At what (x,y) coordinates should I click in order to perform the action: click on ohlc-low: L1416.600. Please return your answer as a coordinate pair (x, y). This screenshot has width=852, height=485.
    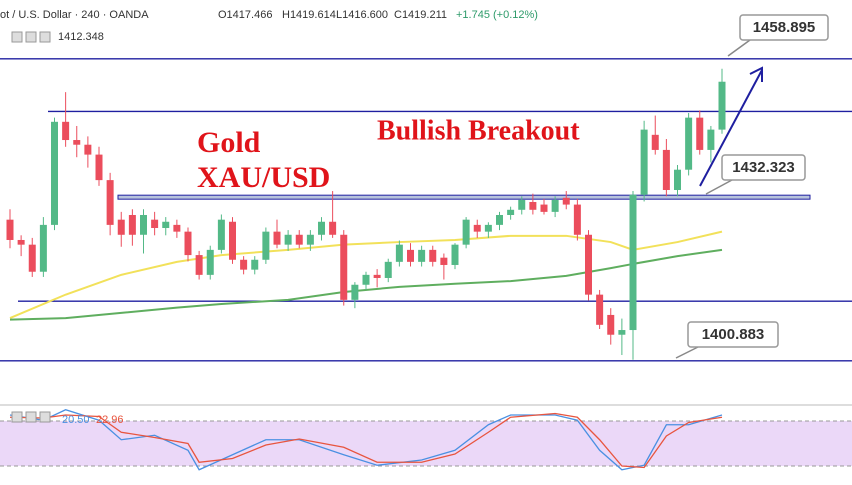
    Looking at the image, I should click on (362, 15).